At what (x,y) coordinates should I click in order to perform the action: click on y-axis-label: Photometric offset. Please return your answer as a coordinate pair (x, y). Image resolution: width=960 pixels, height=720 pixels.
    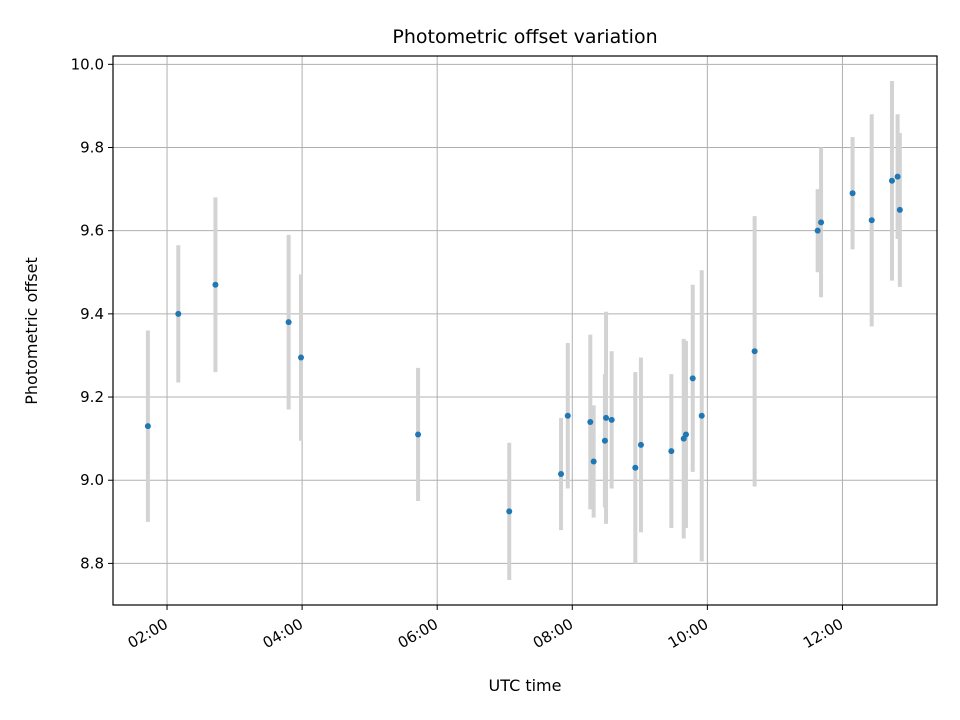
    Looking at the image, I should click on (31, 331).